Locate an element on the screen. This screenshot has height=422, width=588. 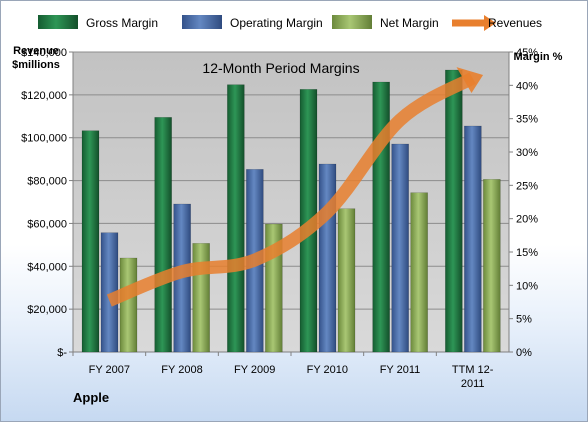
left-tick-label: $- is located at coordinates (62, 353).